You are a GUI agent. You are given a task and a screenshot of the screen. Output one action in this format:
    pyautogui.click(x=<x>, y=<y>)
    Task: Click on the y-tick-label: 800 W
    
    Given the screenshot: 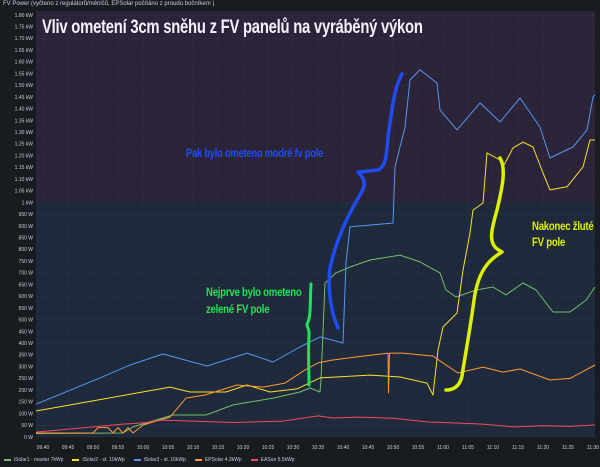 What is the action you would take?
    pyautogui.click(x=26, y=250)
    